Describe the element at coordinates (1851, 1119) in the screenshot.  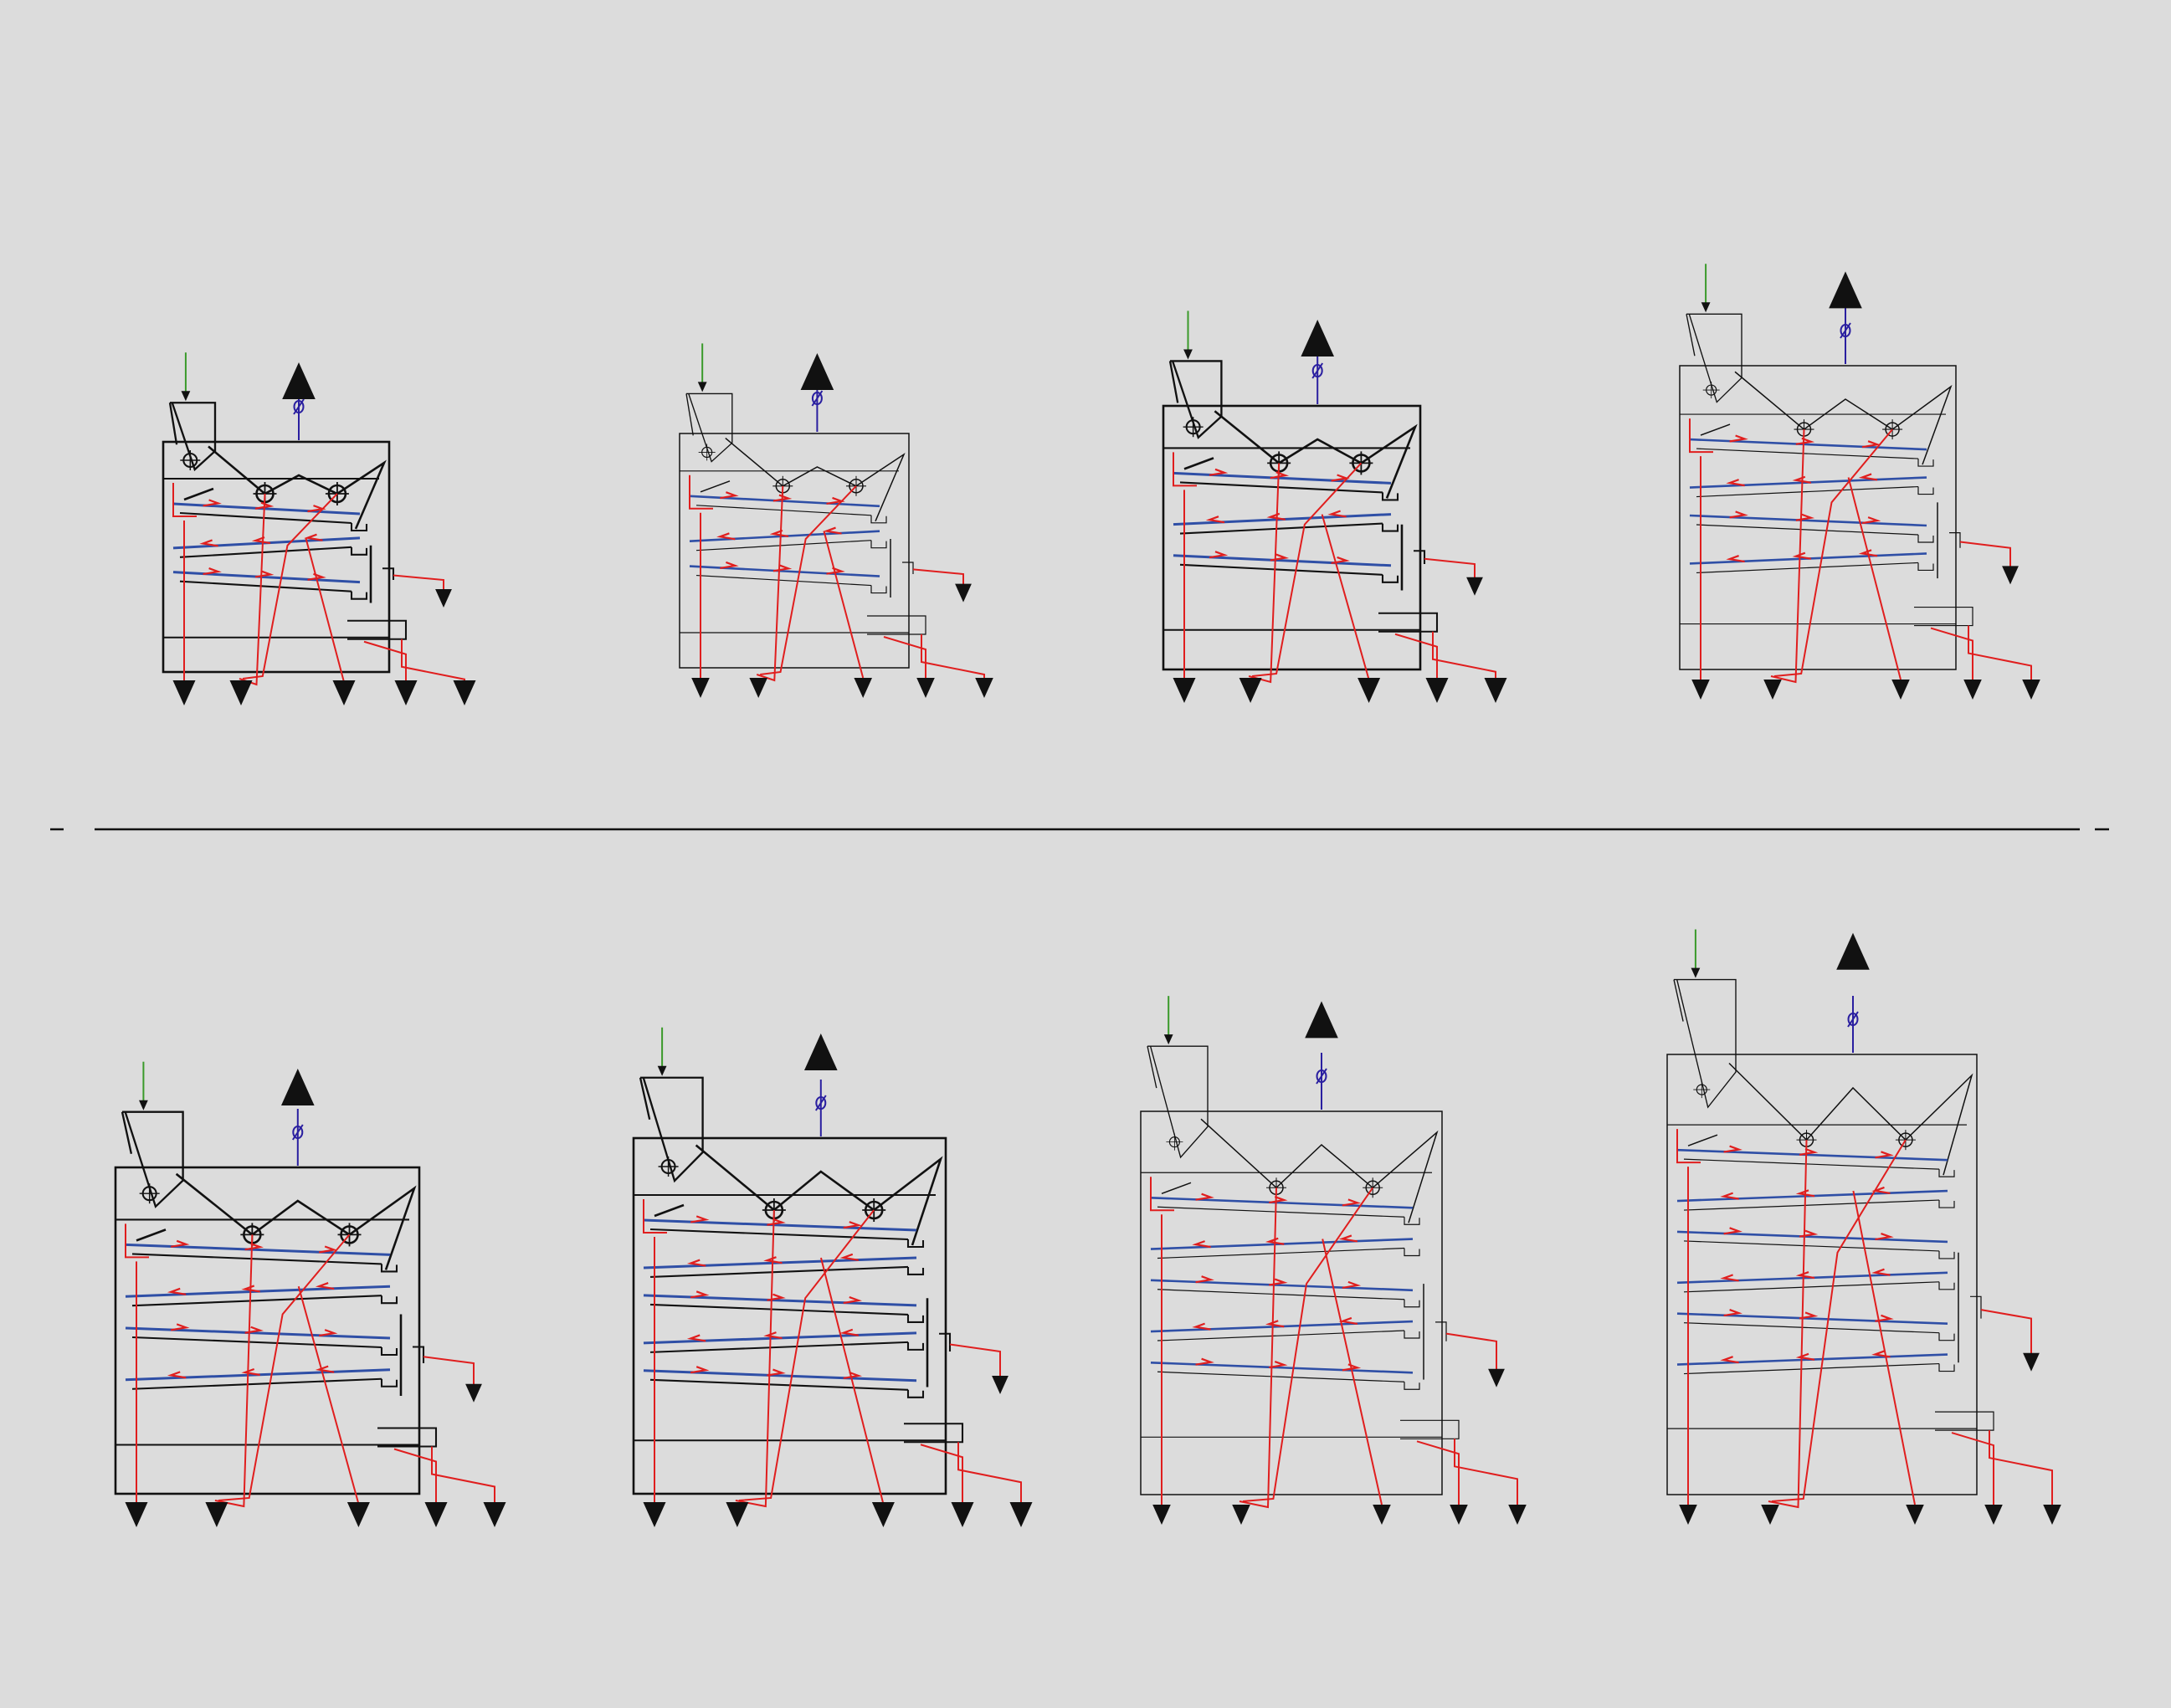
I see `aspiration-channel` at that location.